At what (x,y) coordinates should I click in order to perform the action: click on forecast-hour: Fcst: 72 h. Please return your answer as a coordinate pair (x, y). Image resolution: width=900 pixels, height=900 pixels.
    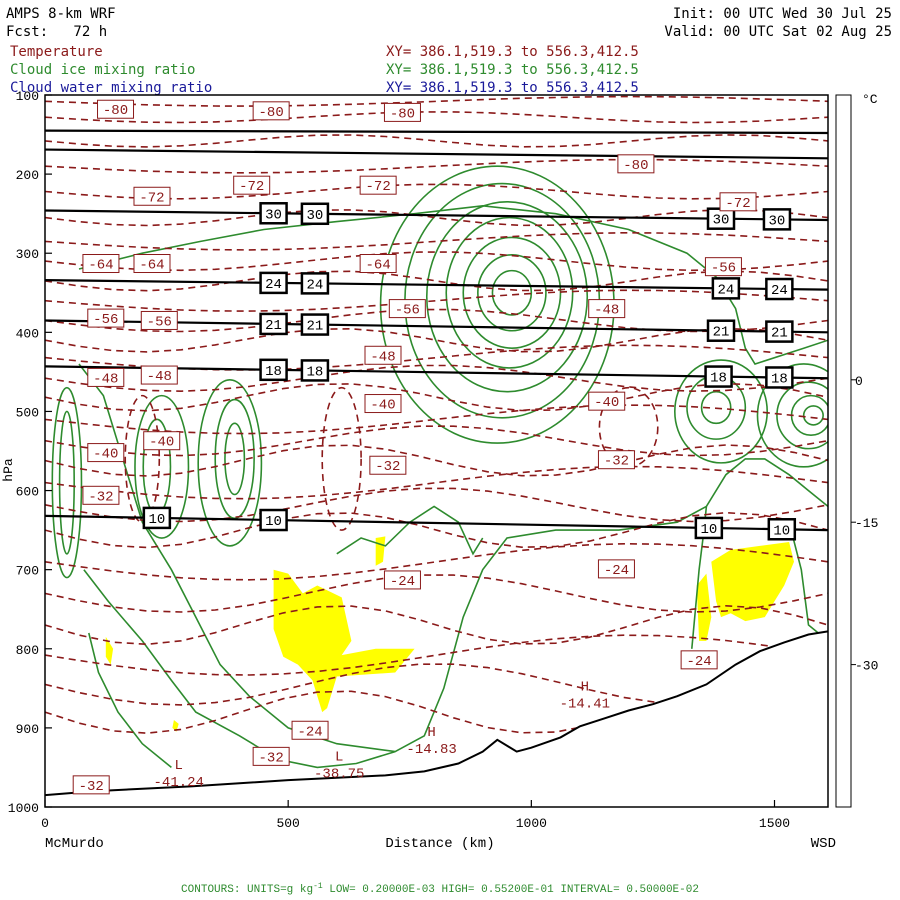
    Looking at the image, I should click on (57, 32).